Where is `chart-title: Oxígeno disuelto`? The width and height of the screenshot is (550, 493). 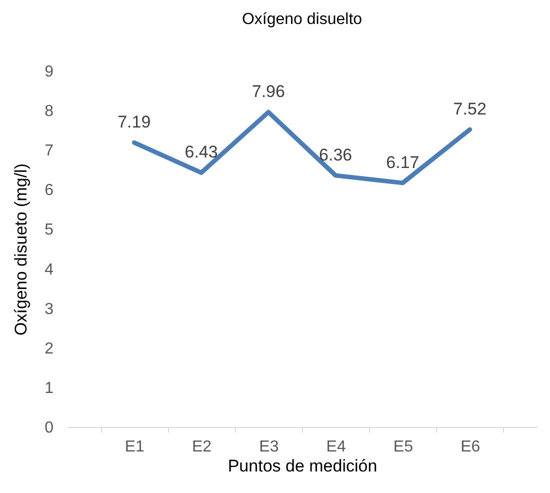
chart-title: Oxígeno disuelto is located at coordinates (302, 19).